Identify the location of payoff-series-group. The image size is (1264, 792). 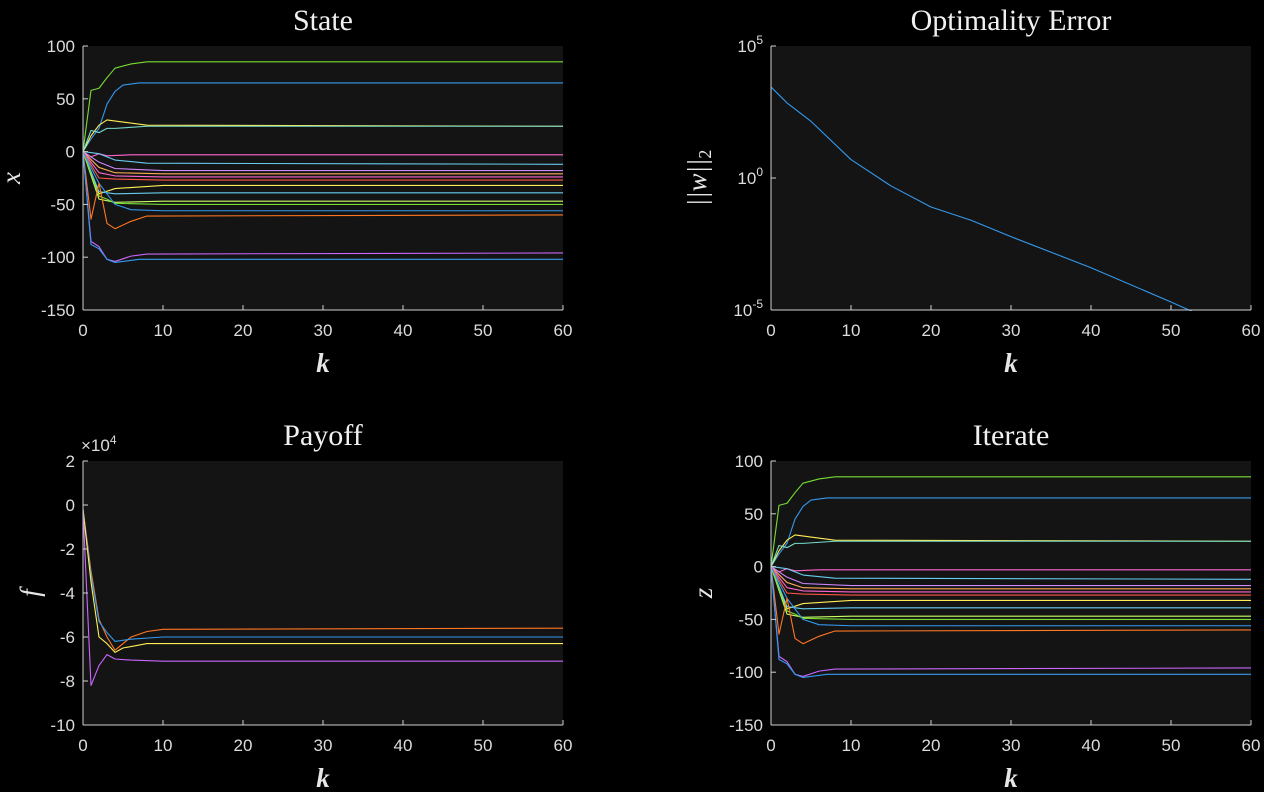
(323, 597).